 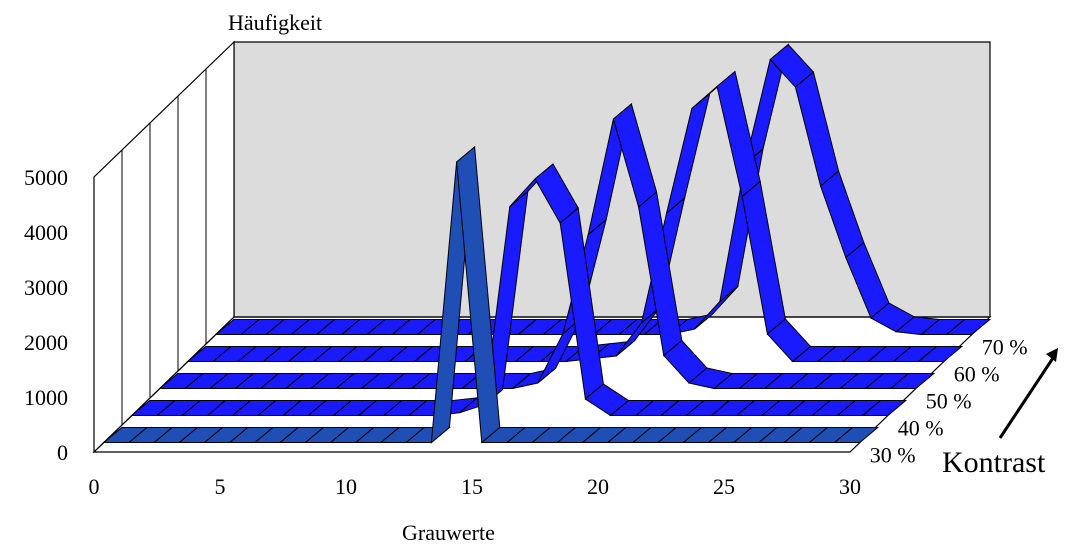 I want to click on chart-gridlines, so click(x=164, y=247).